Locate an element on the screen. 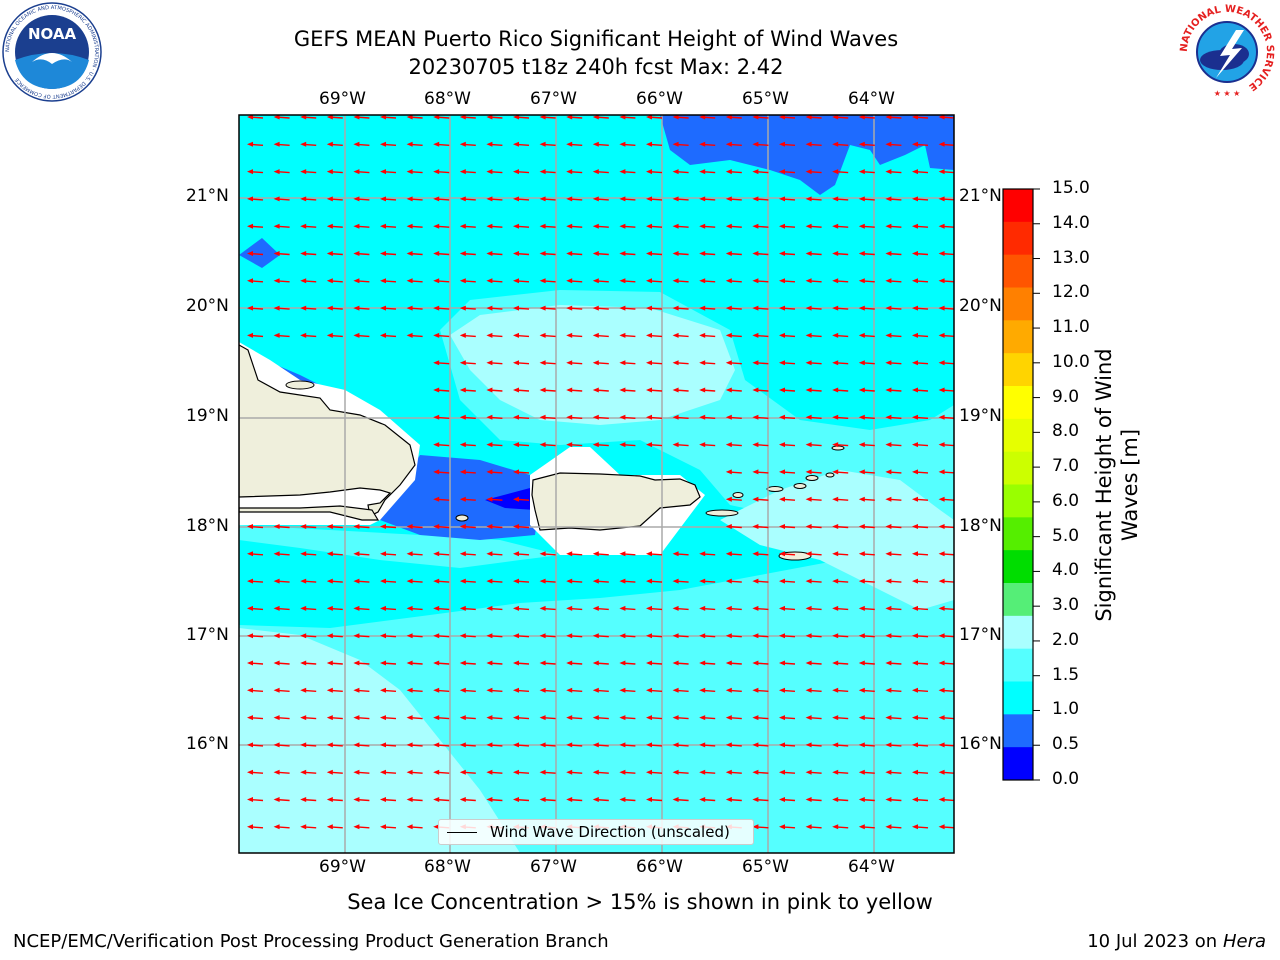 This screenshot has height=960, width=1280. lon-label-bottom: 64°W is located at coordinates (871, 867).